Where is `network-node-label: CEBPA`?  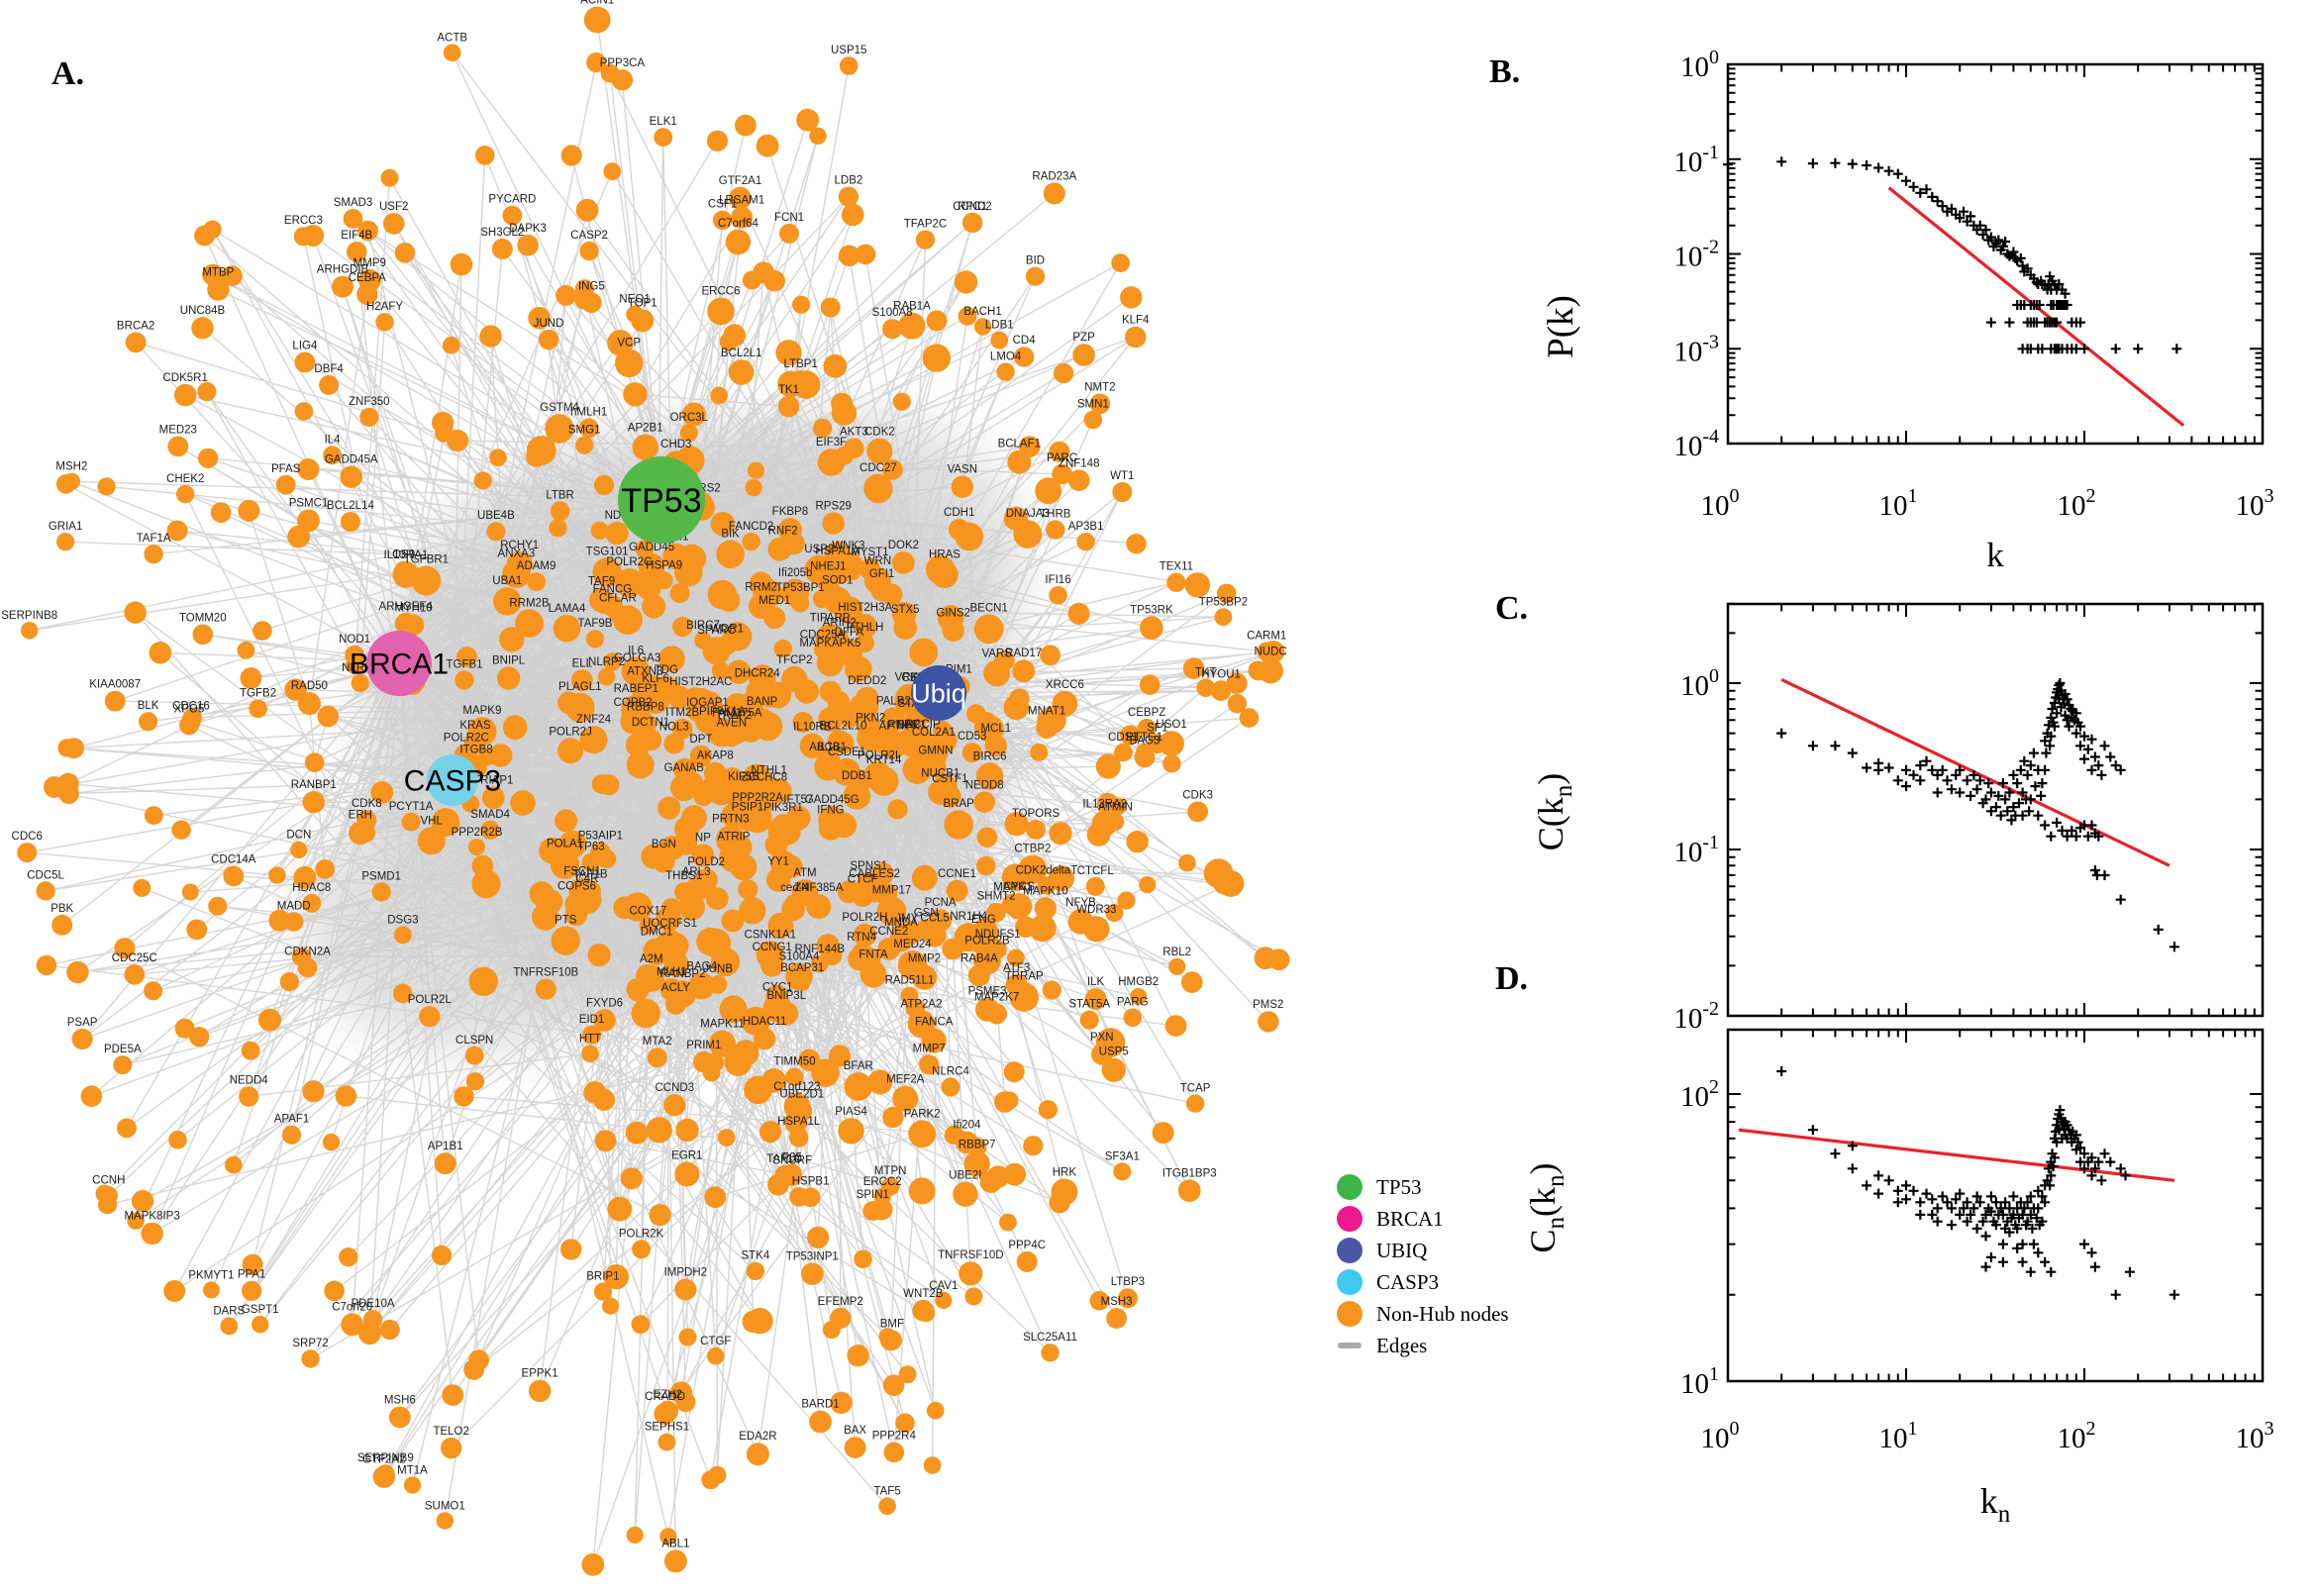 network-node-label: CEBPA is located at coordinates (367, 278).